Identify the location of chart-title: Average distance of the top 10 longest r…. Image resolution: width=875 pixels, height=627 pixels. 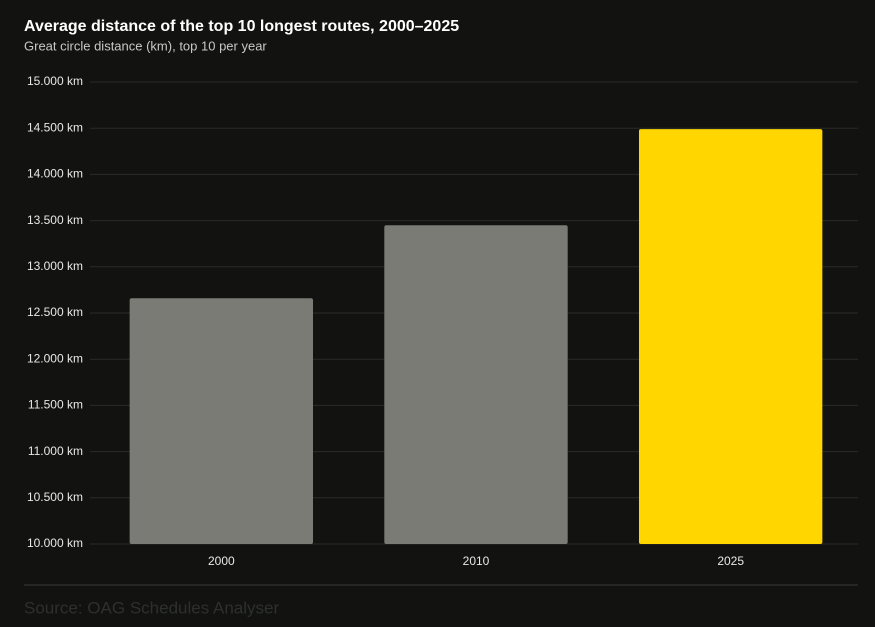
(241, 26).